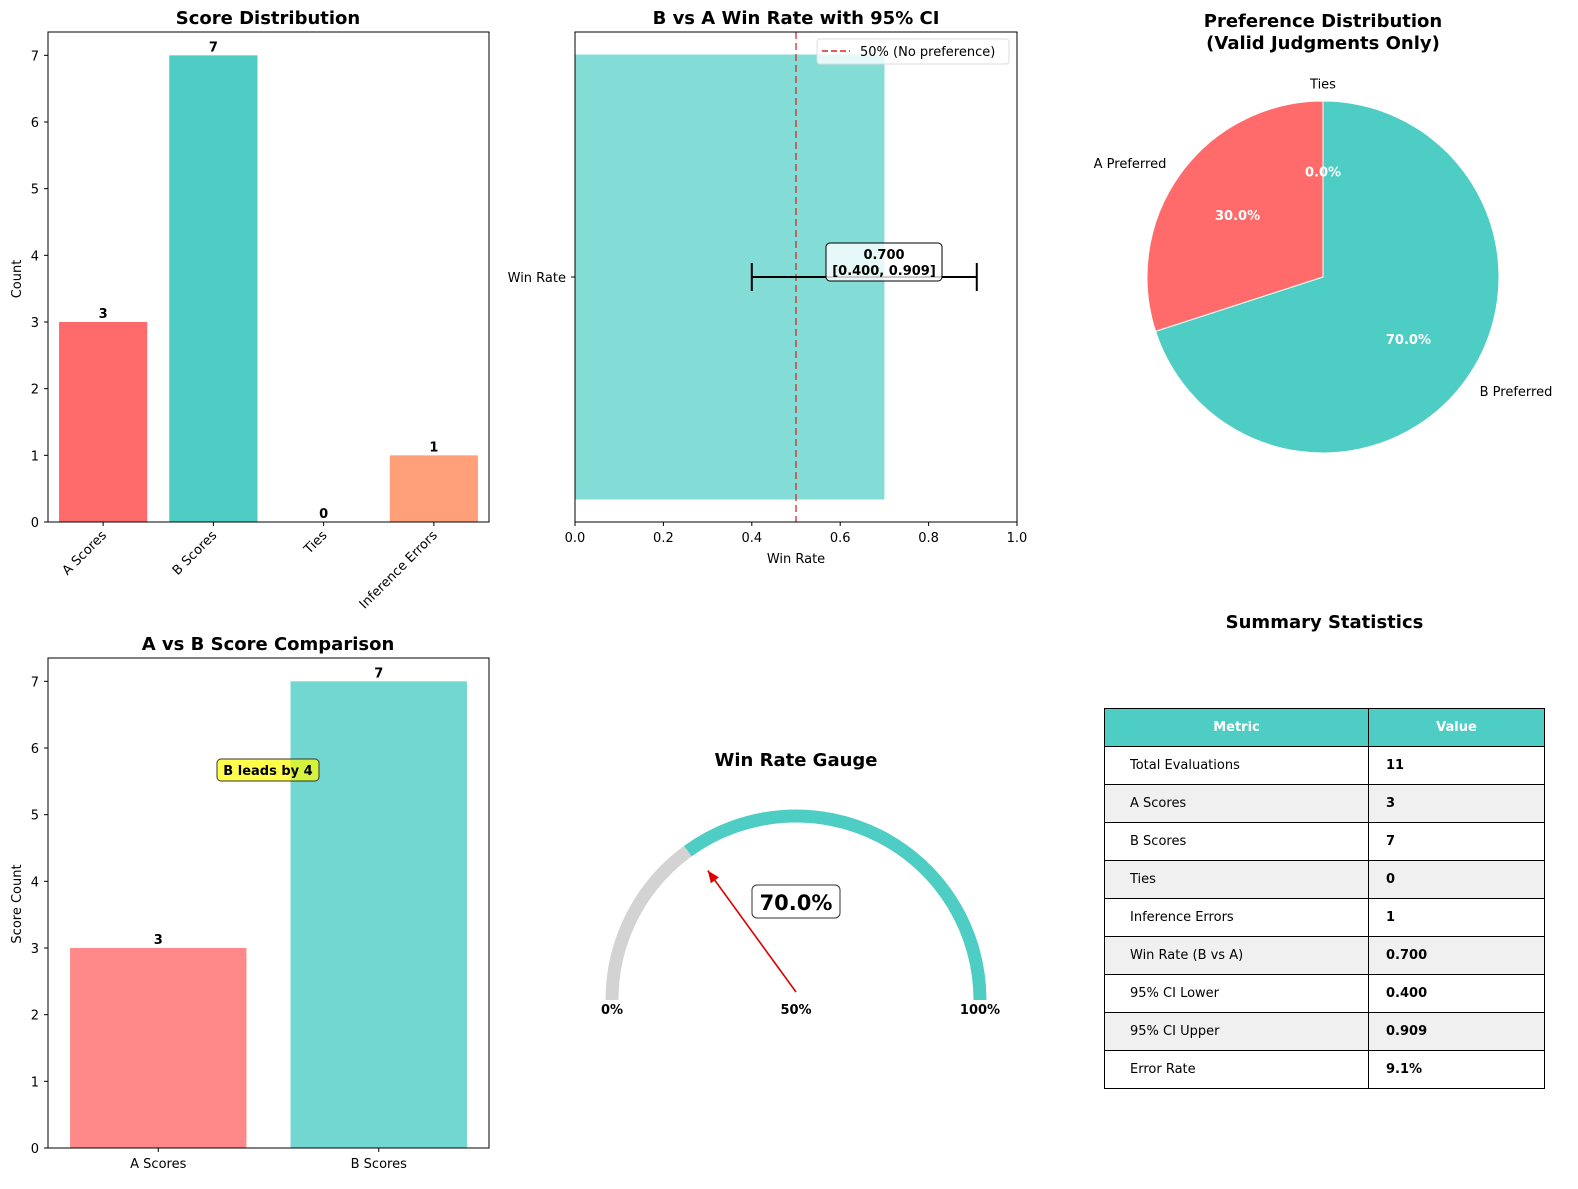 This screenshot has width=1578, height=1189. I want to click on win-rate-gauge: Win Rate Gauge 70.0% 0% 50% 100%, so click(800, 884).